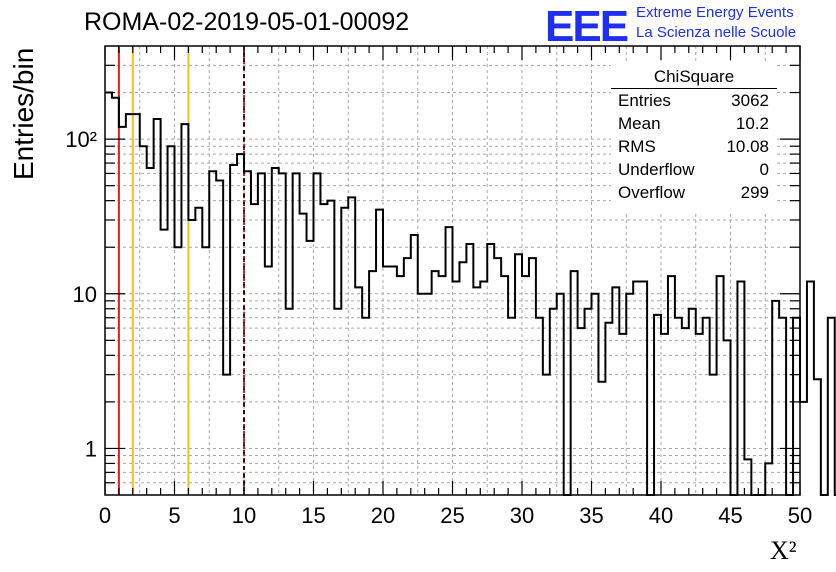  Describe the element at coordinates (452, 515) in the screenshot. I see `x-tick-label: 25` at that location.